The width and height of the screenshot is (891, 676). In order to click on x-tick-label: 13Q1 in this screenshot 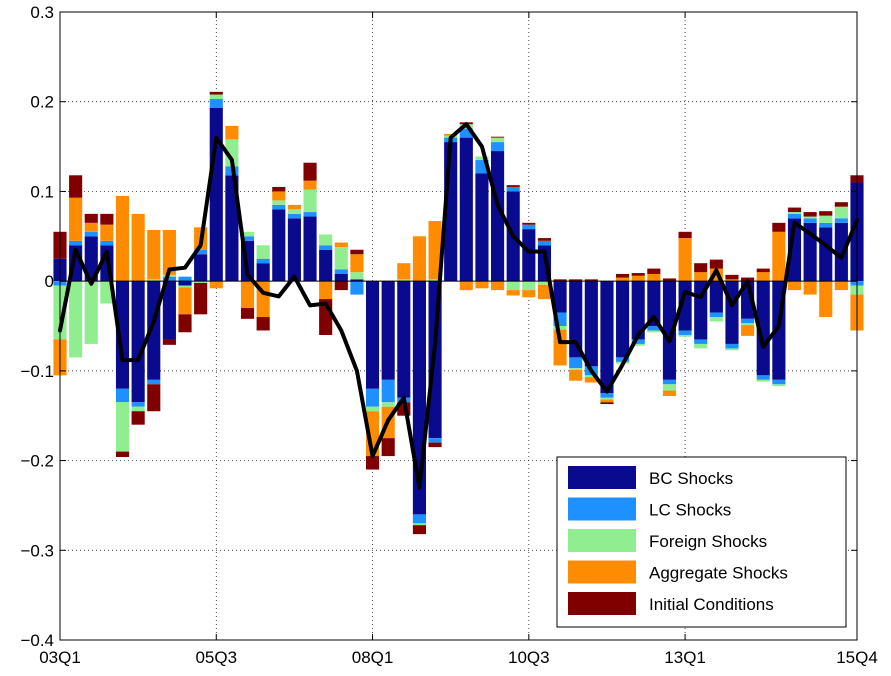, I will do `click(685, 657)`.